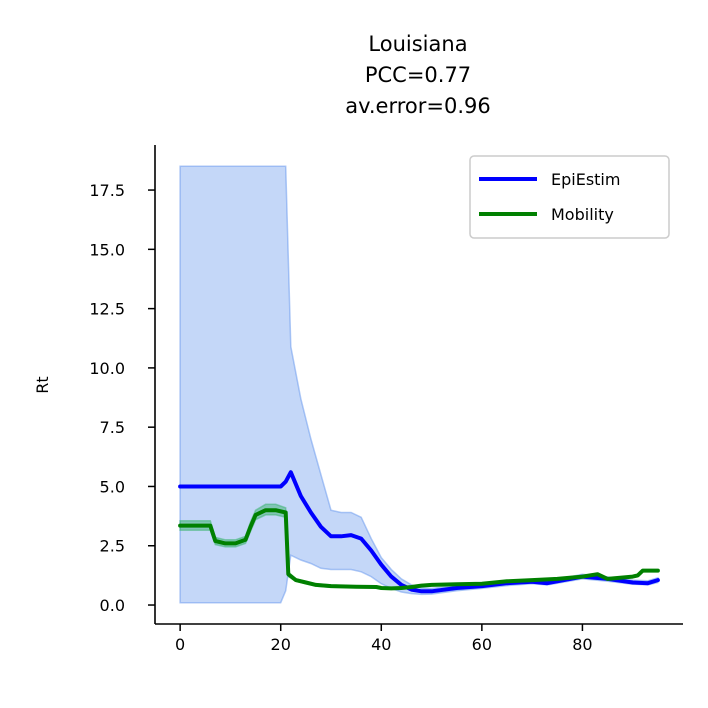 This screenshot has width=708, height=708. What do you see at coordinates (107, 368) in the screenshot?
I see `y-tick-label: 10.0` at bounding box center [107, 368].